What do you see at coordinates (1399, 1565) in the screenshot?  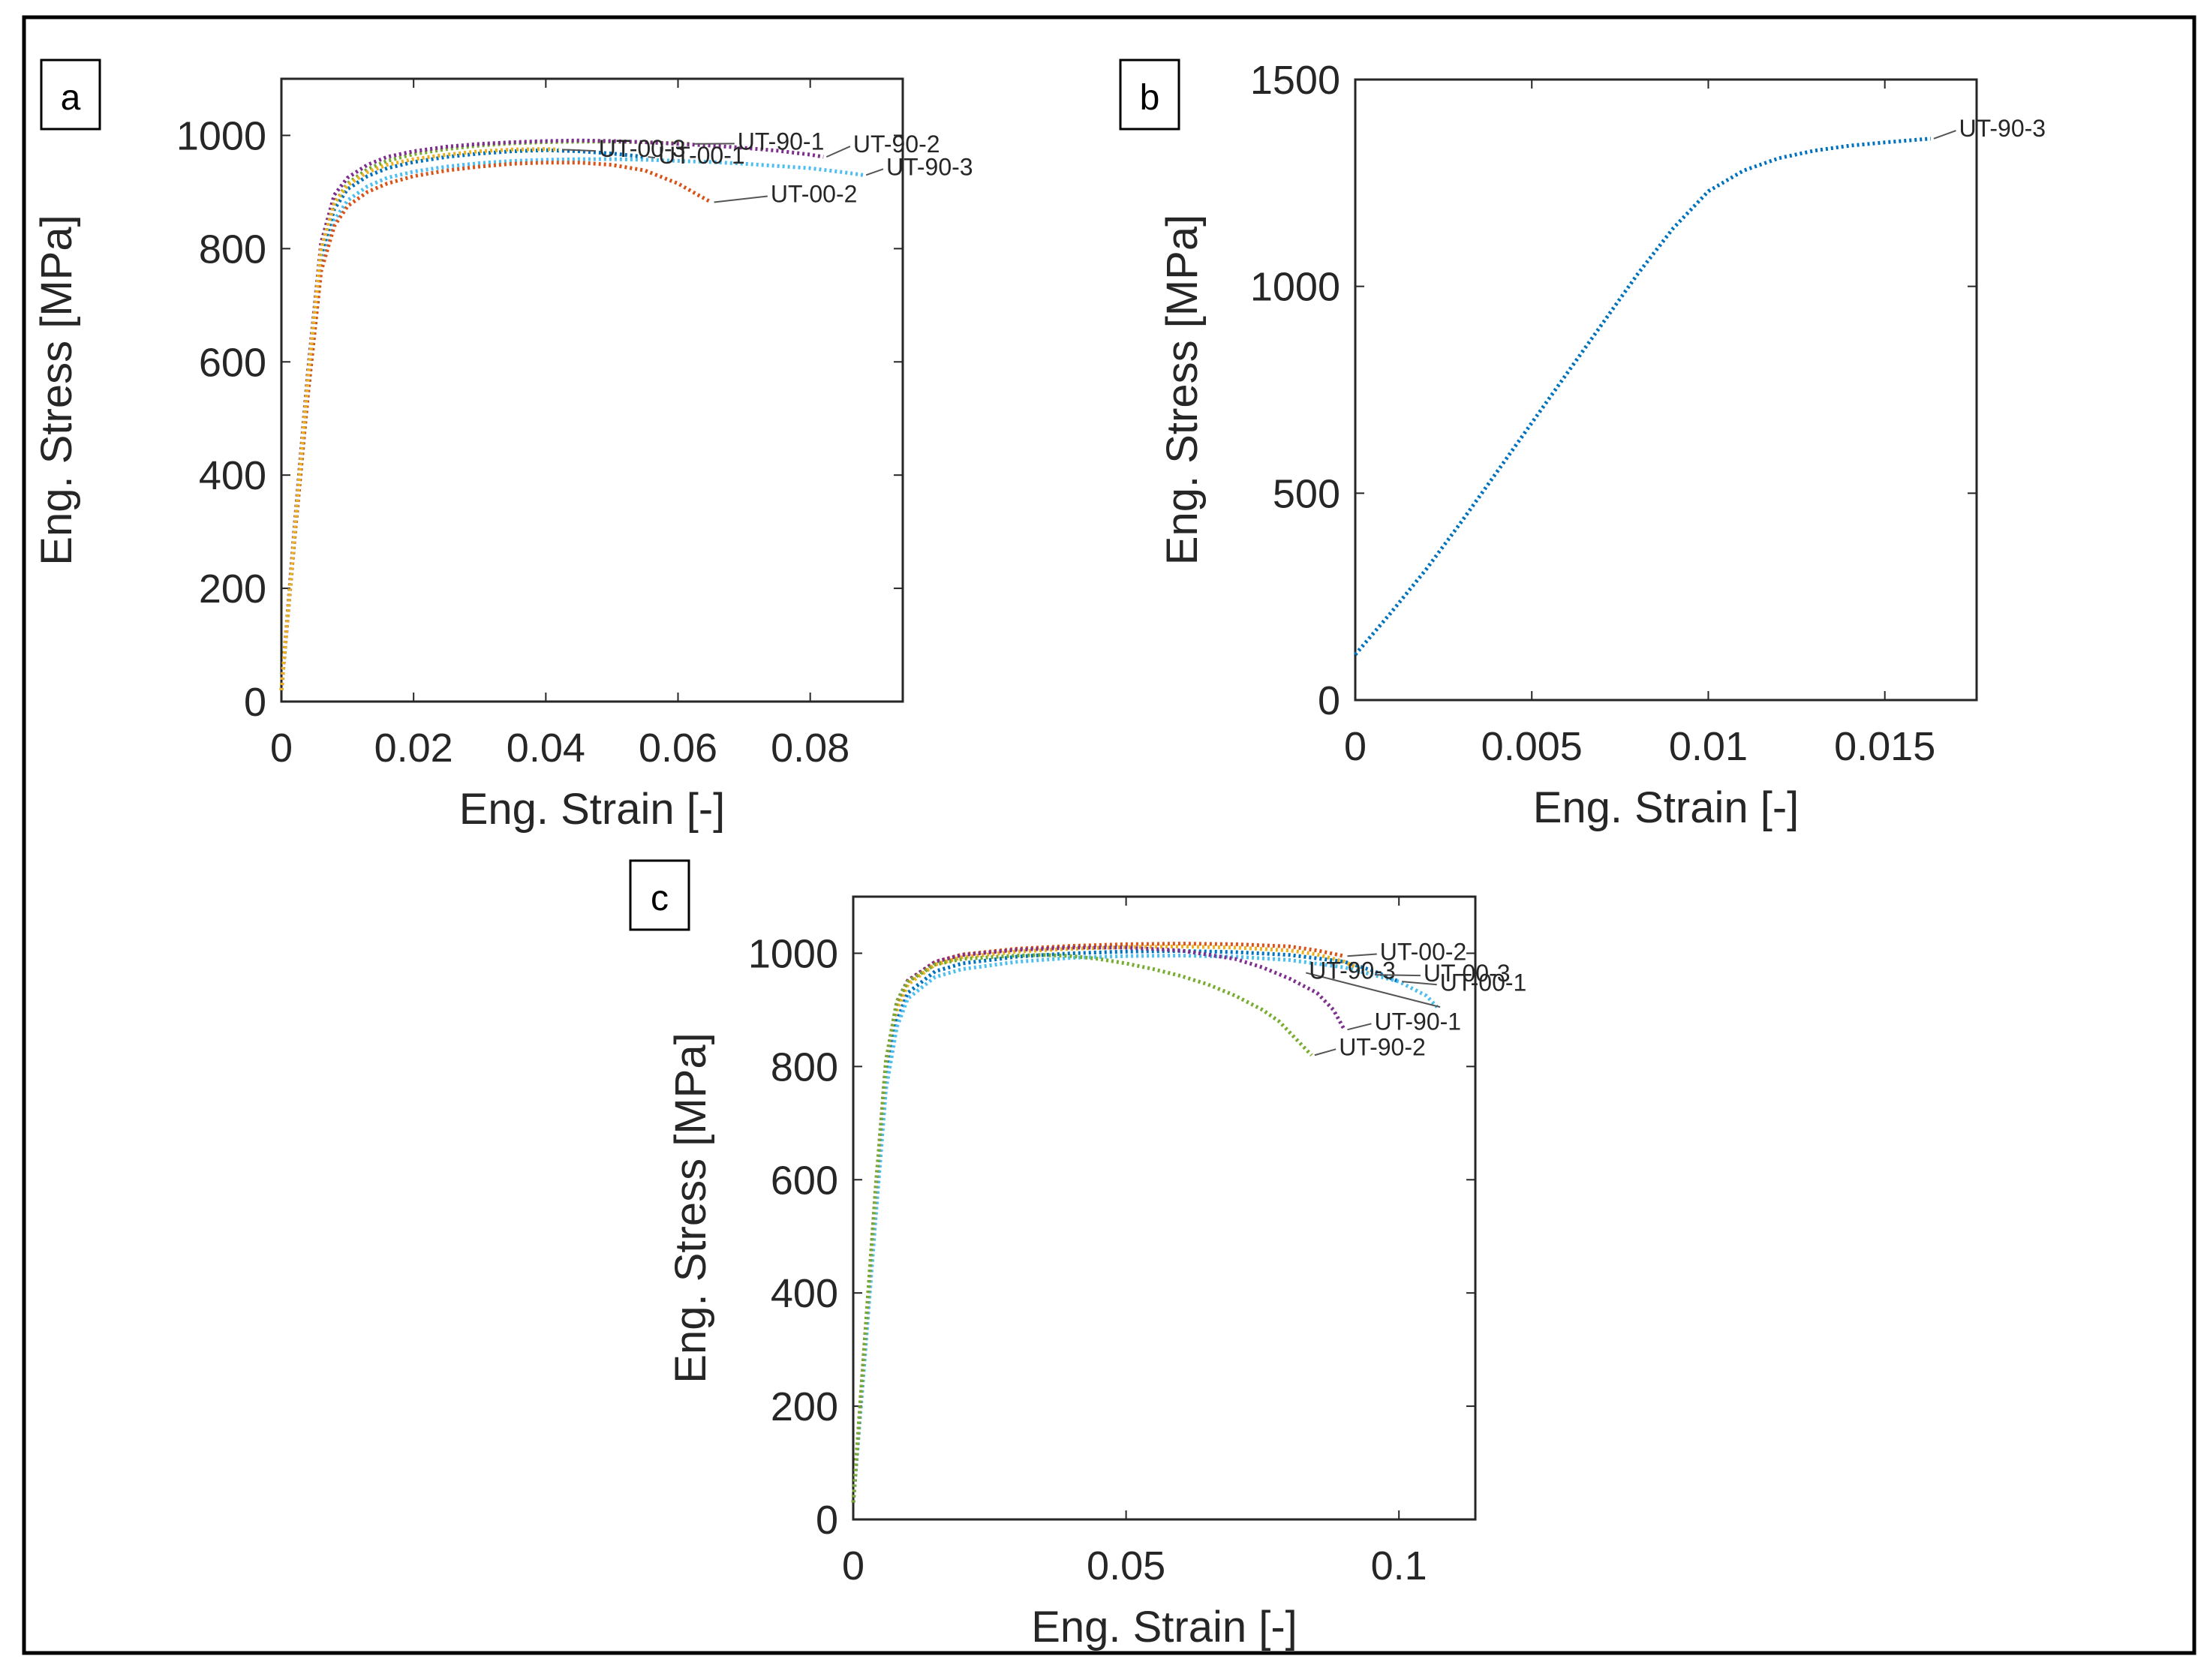 I see `x-tick-label-c: 0.1` at bounding box center [1399, 1565].